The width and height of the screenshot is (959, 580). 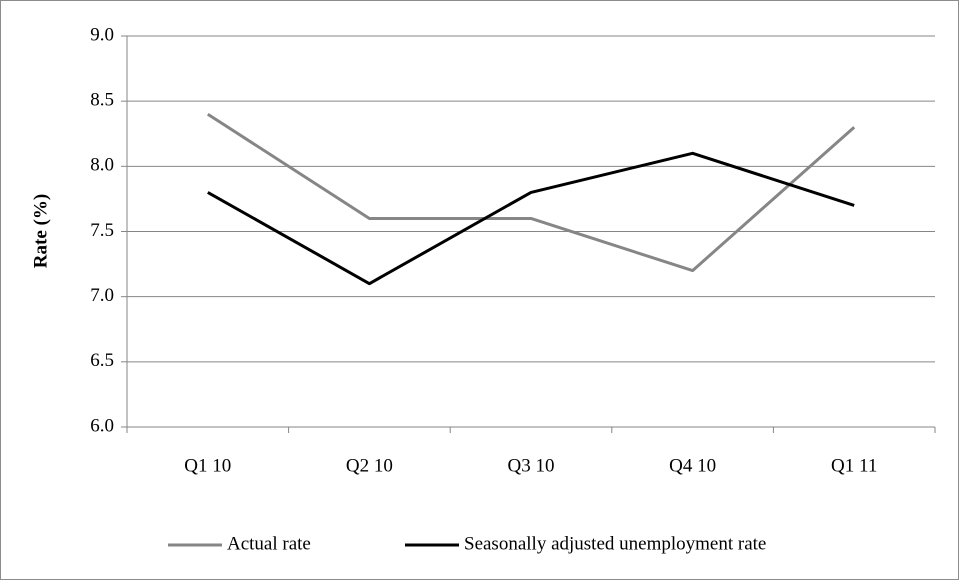 What do you see at coordinates (102, 165) in the screenshot?
I see `y-tick-label: 8.0` at bounding box center [102, 165].